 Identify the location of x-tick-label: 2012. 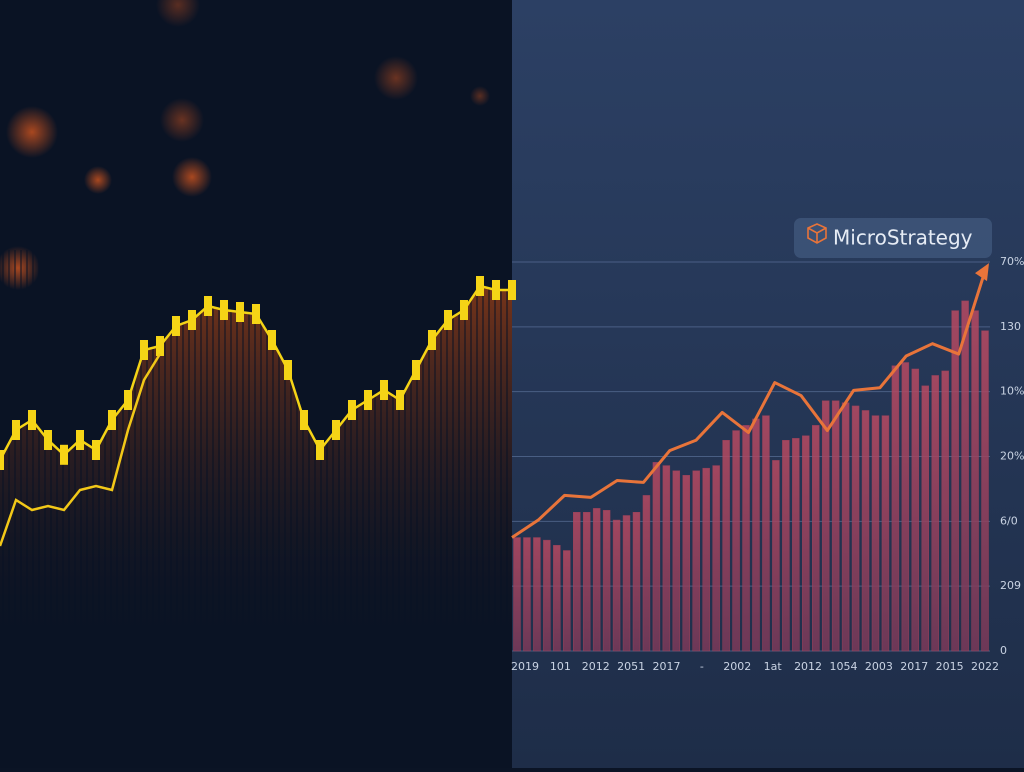
(596, 666).